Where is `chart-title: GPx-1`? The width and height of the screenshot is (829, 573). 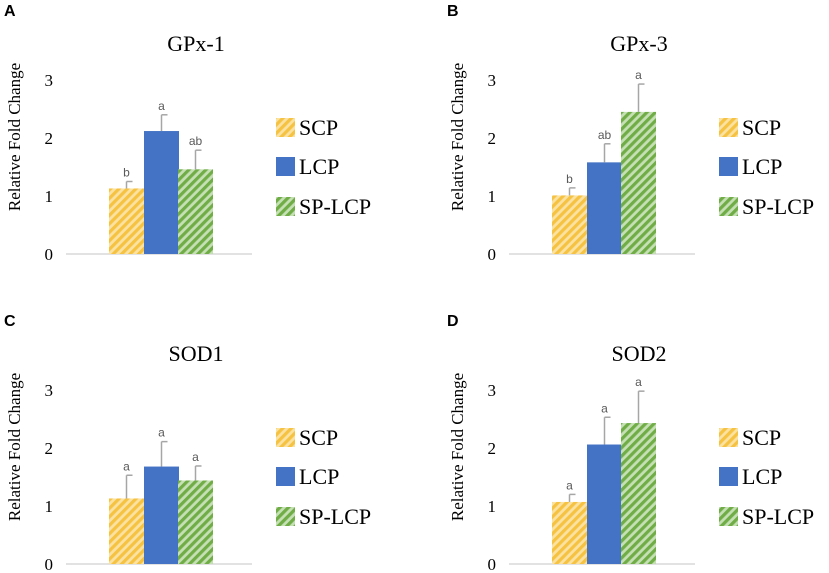
chart-title: GPx-1 is located at coordinates (195, 43).